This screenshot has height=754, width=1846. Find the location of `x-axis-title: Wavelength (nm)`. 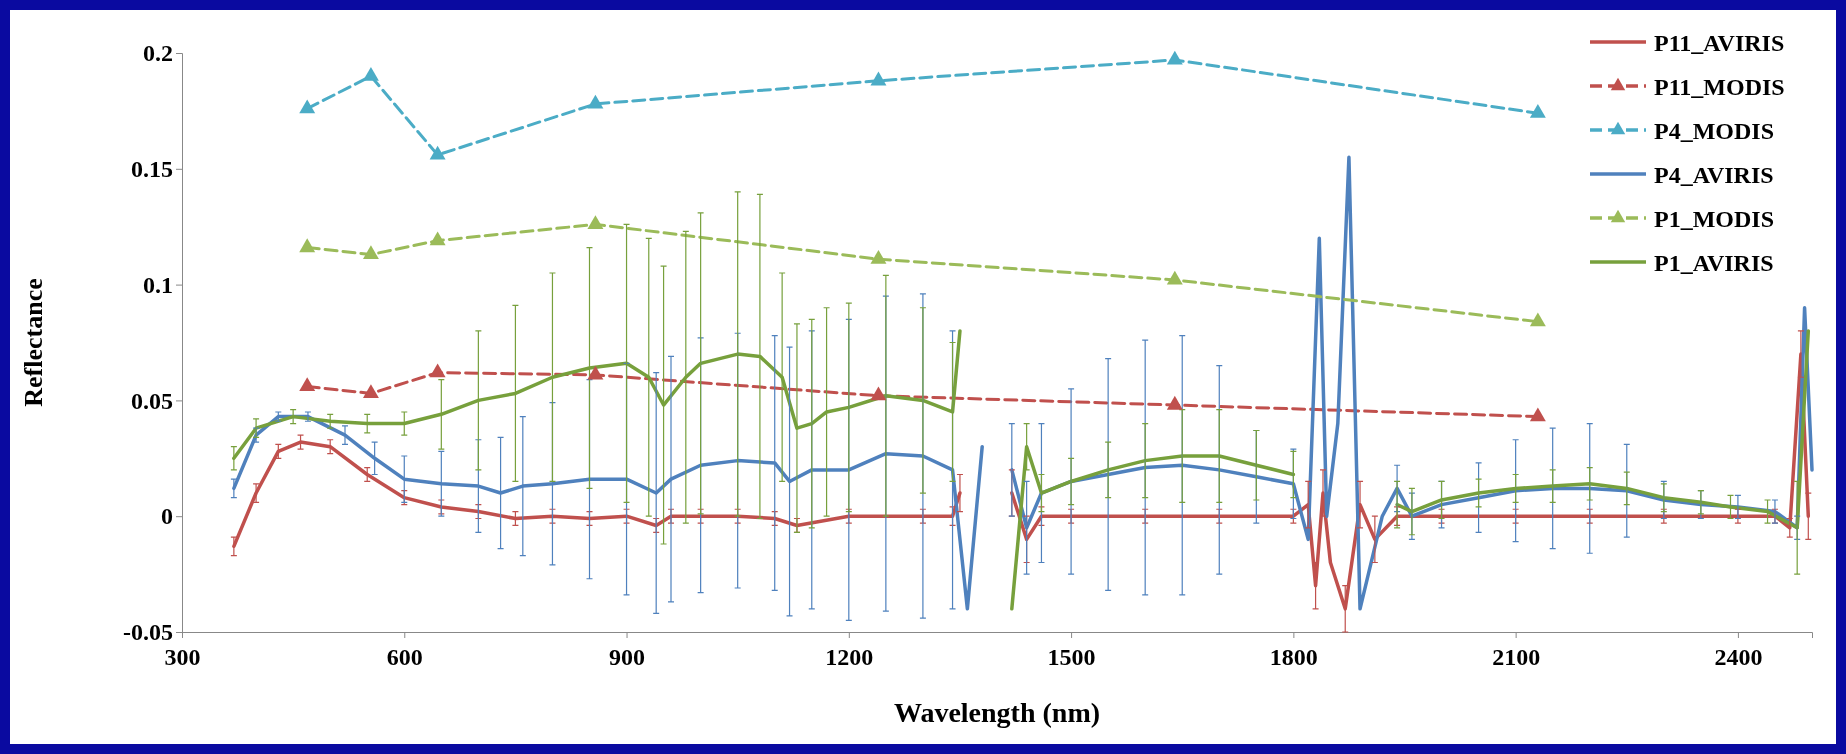

x-axis-title: Wavelength (nm) is located at coordinates (997, 712).